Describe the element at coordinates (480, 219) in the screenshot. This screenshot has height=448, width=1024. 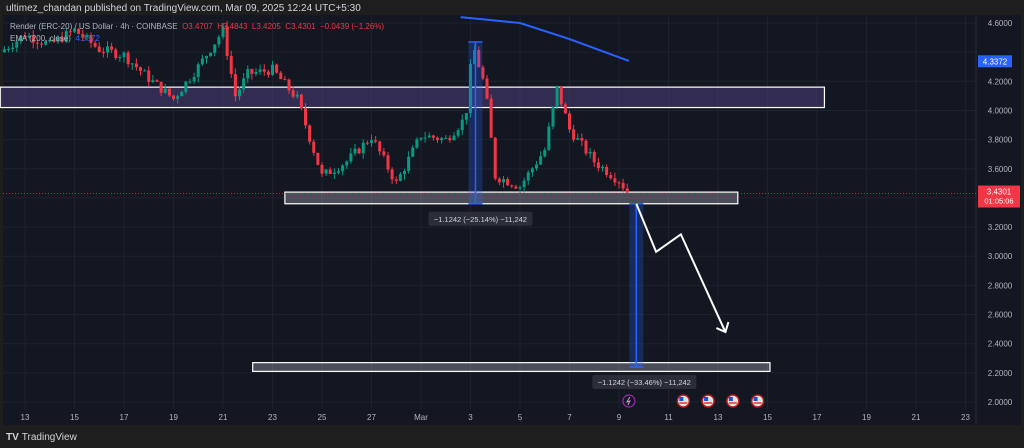
I see `measure-label: −1.1242 (−25.14%) −11,242` at that location.